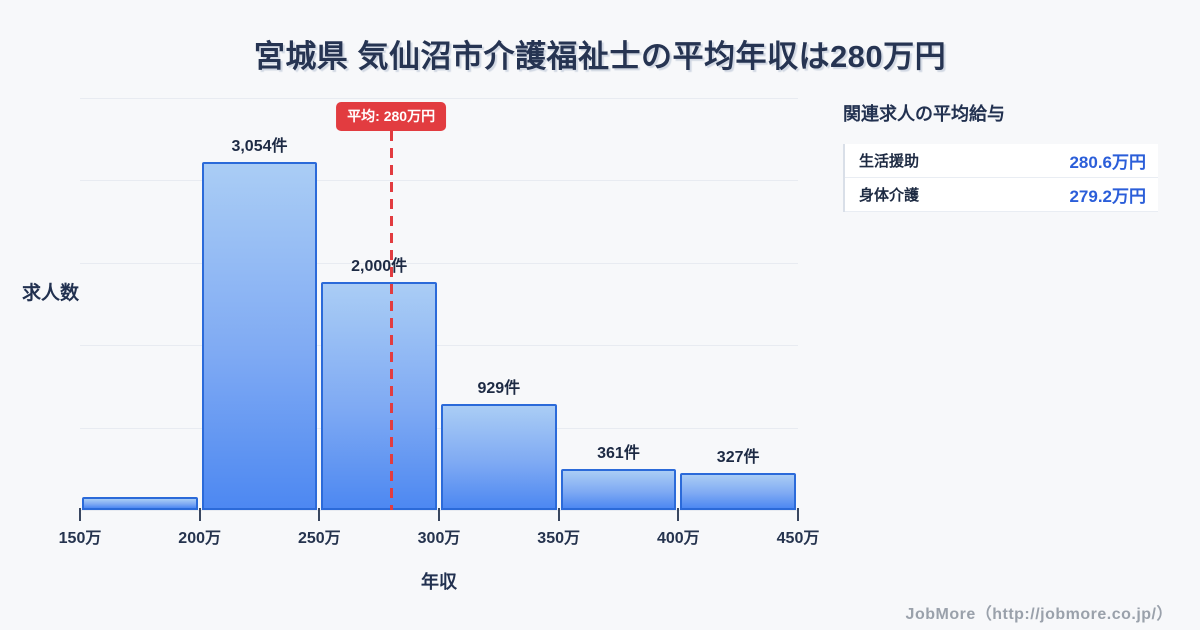 The width and height of the screenshot is (1200, 630). Describe the element at coordinates (1001, 161) in the screenshot. I see `related-job-row: 生活援助 280.6万円` at that location.